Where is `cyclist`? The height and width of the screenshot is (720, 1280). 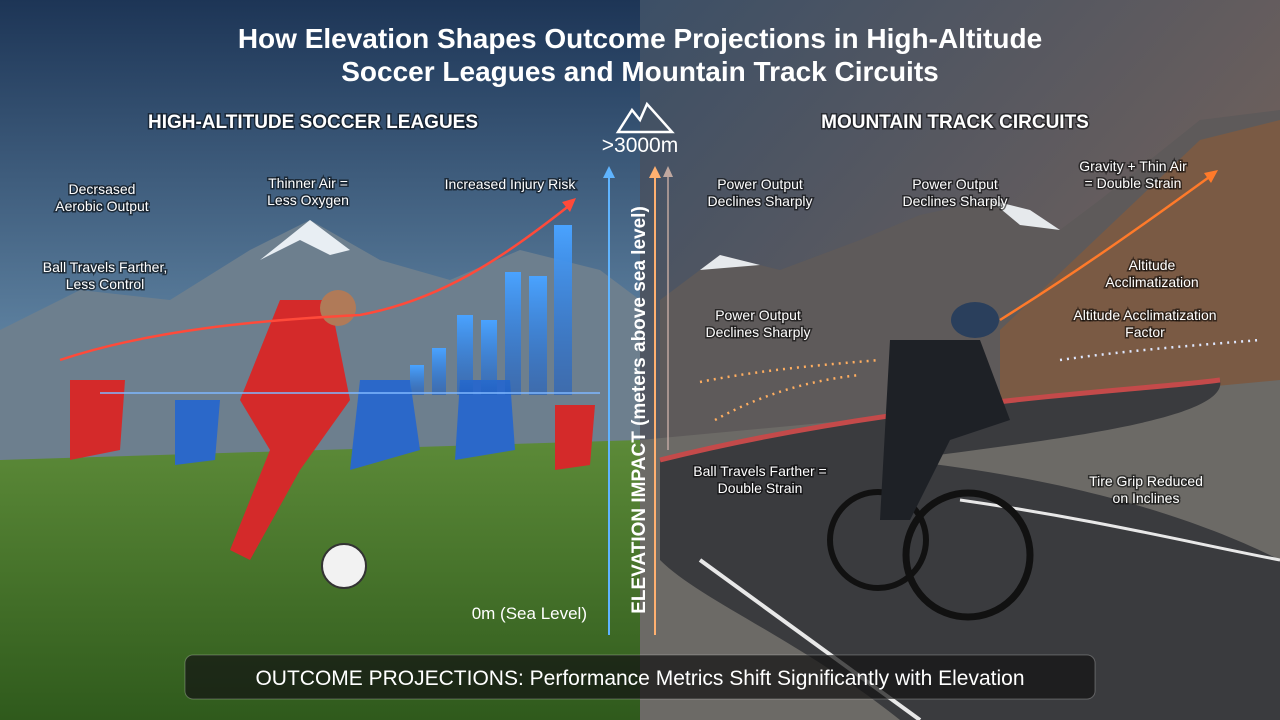
cyclist is located at coordinates (930, 461).